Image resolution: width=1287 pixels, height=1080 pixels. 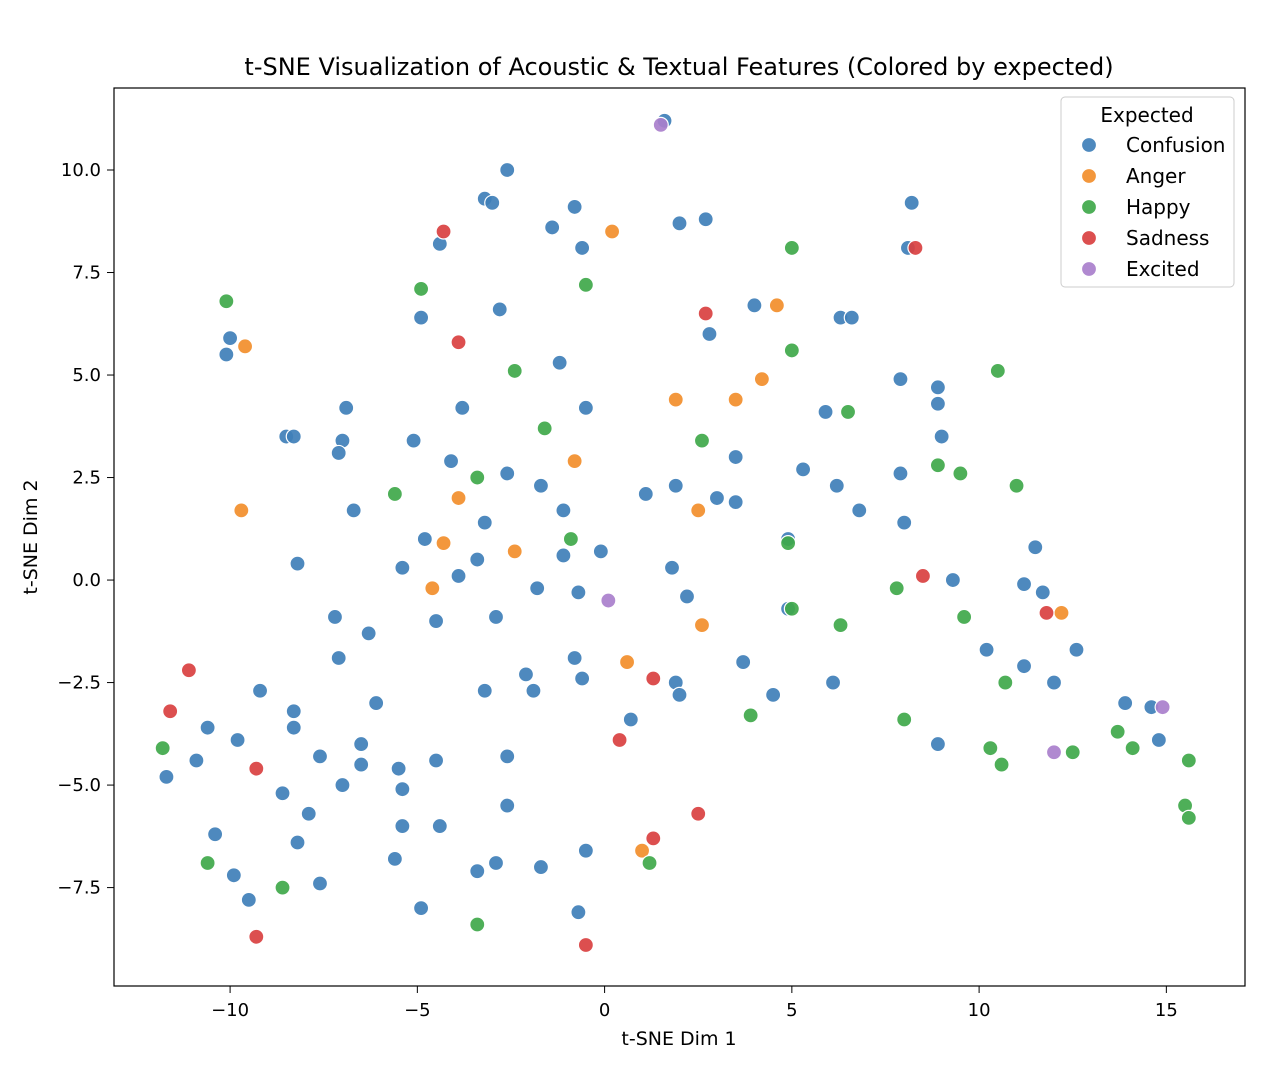 What do you see at coordinates (678, 1039) in the screenshot?
I see `x-axis-label: t-SNE Dim 1` at bounding box center [678, 1039].